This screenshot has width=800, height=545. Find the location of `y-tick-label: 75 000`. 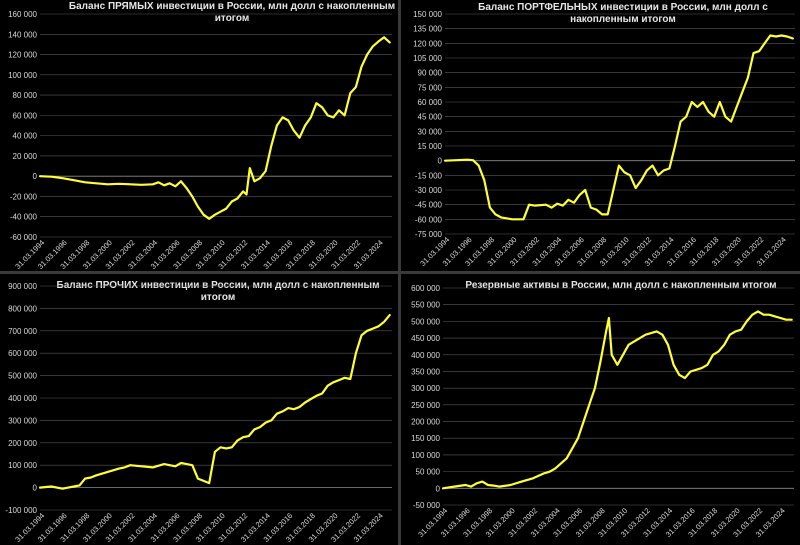

y-tick-label: 75 000 is located at coordinates (430, 87).